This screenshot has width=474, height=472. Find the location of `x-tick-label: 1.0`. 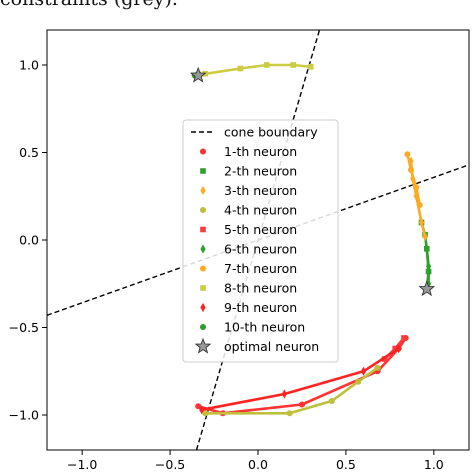

x-tick-label: 1.0 is located at coordinates (434, 464).